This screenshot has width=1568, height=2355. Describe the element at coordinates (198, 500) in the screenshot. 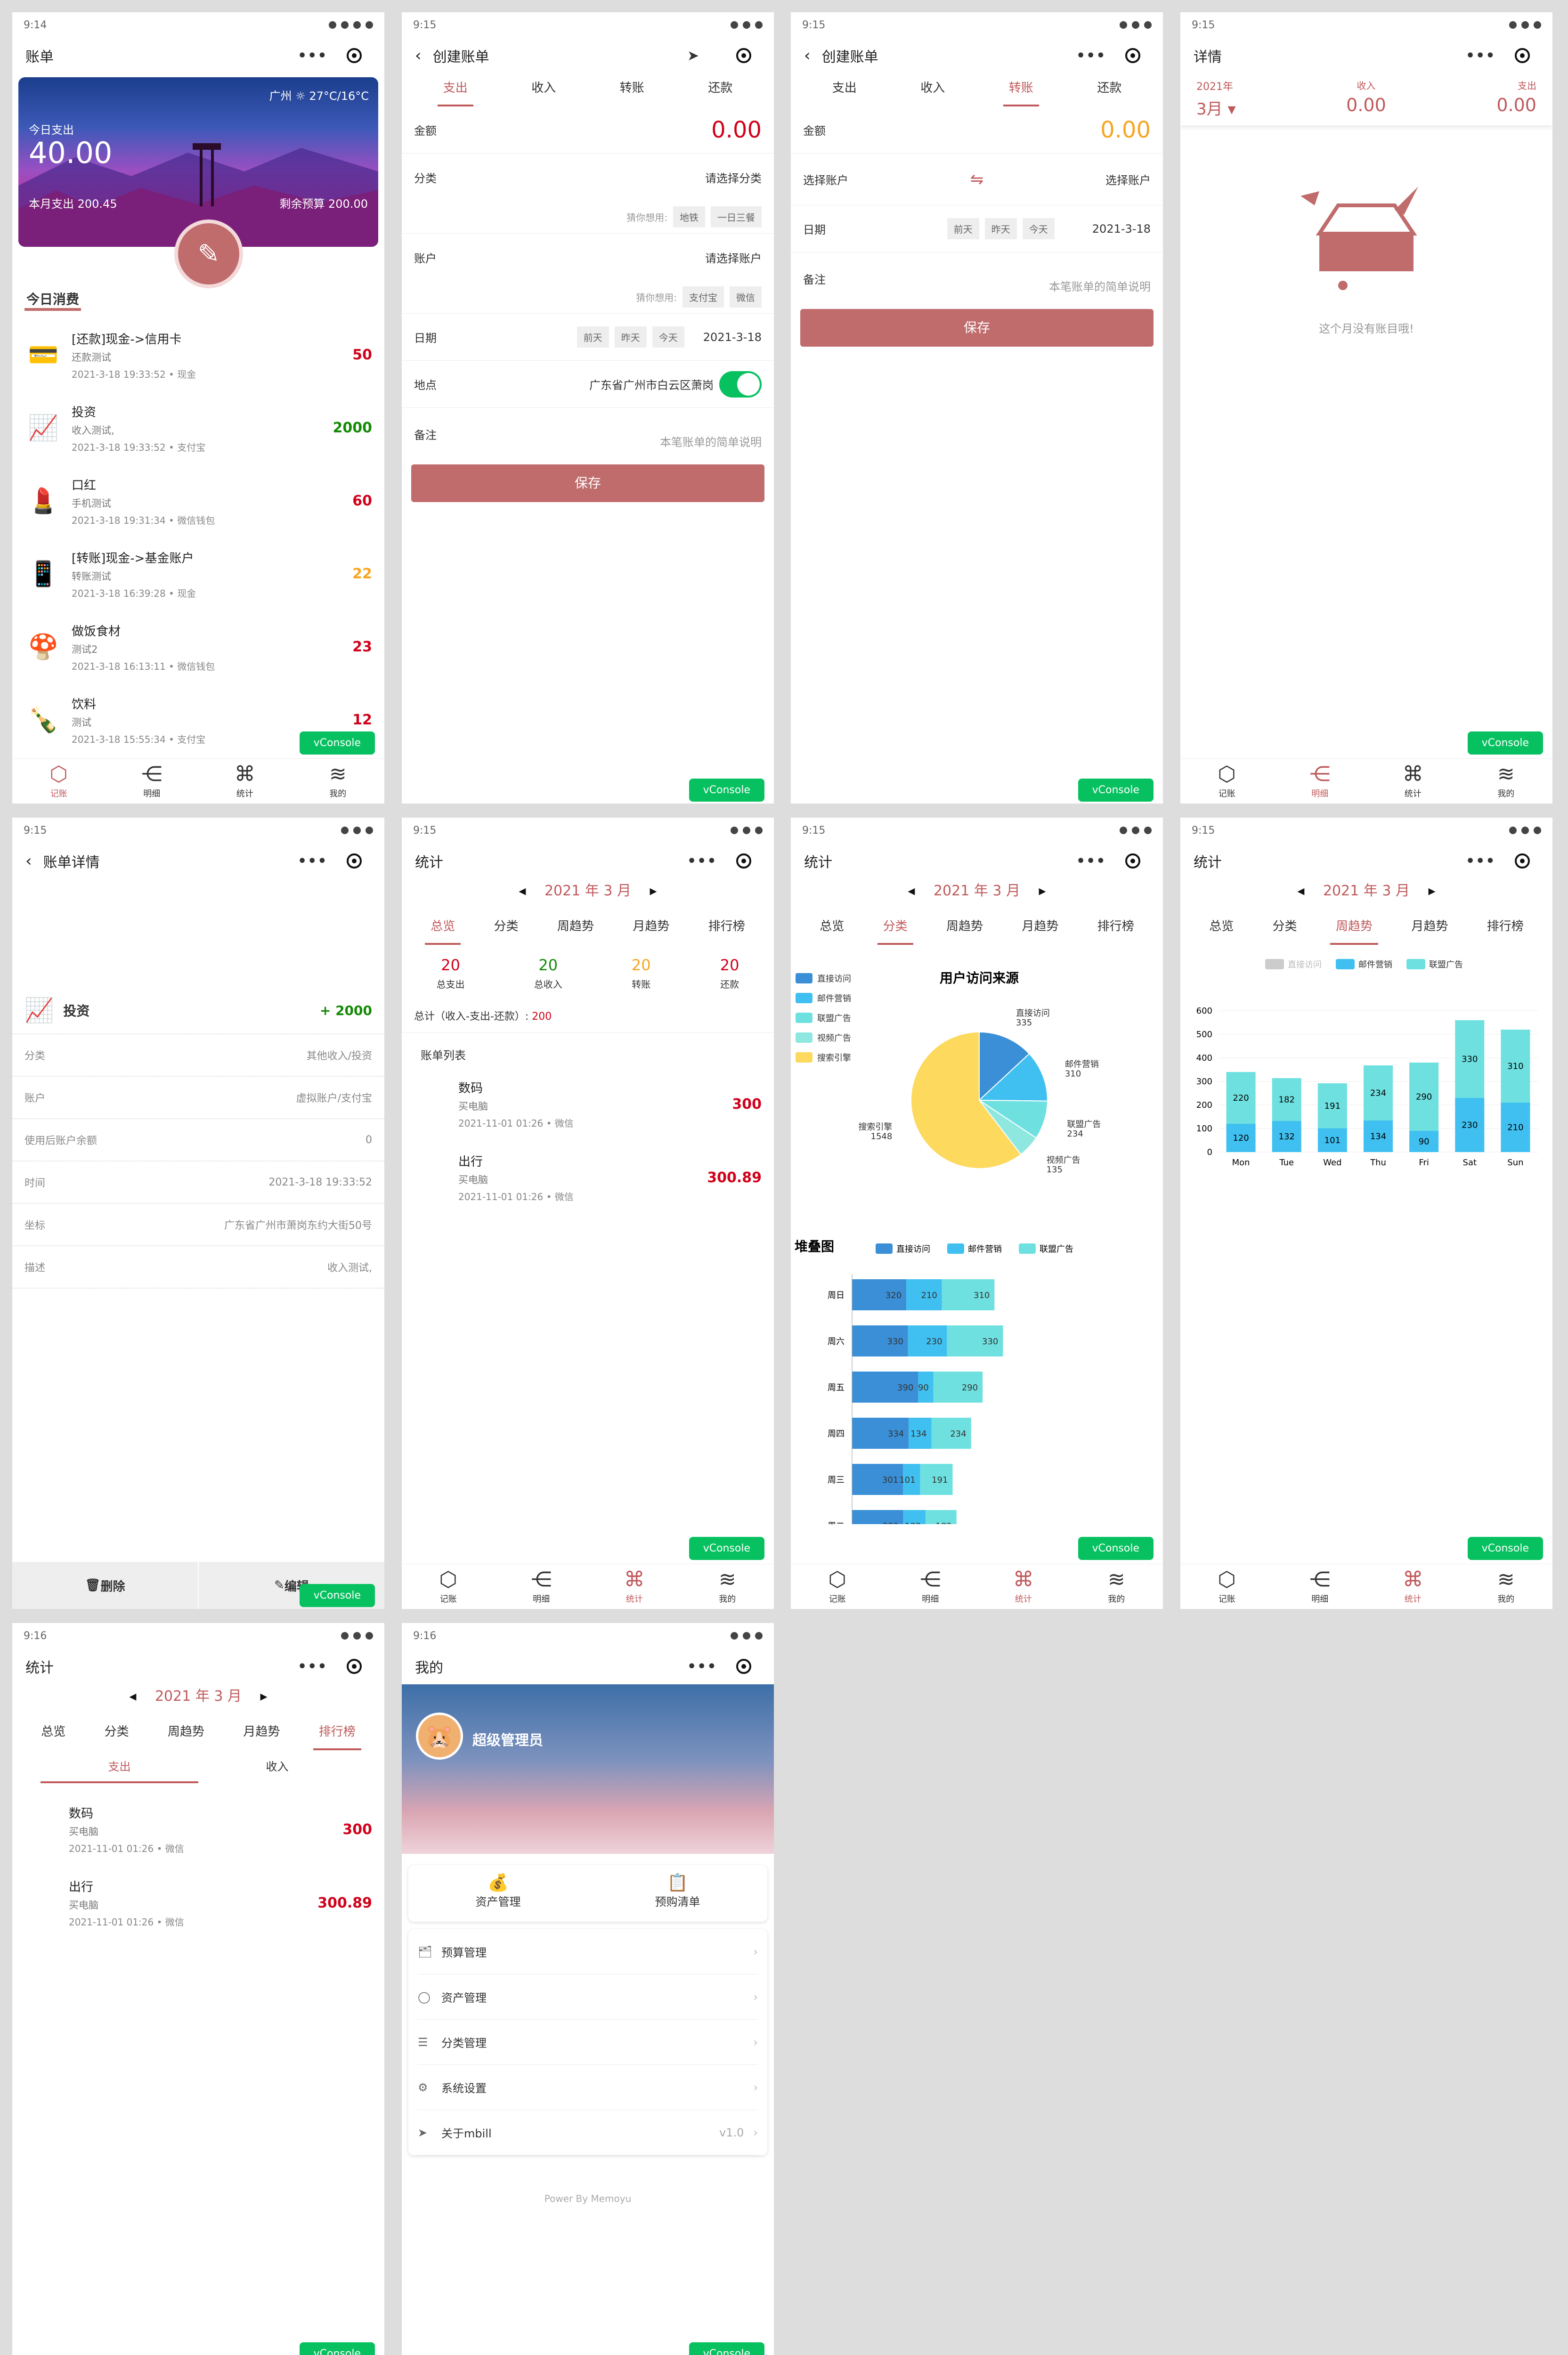

I see `list-item: 💄 口红 手机测试 2021-3-18 19:31:34 • 微信钱包 60` at that location.